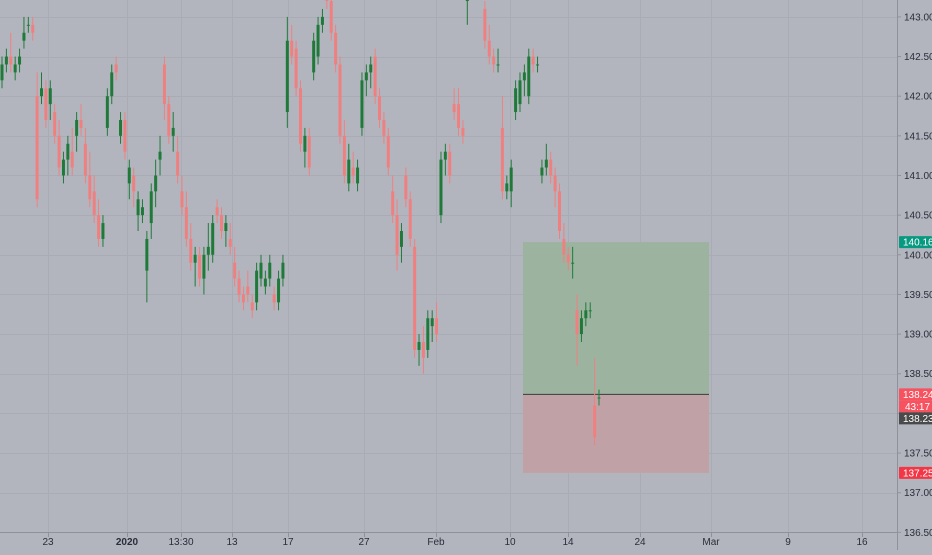  I want to click on price-tick-label: 141.00, so click(918, 176).